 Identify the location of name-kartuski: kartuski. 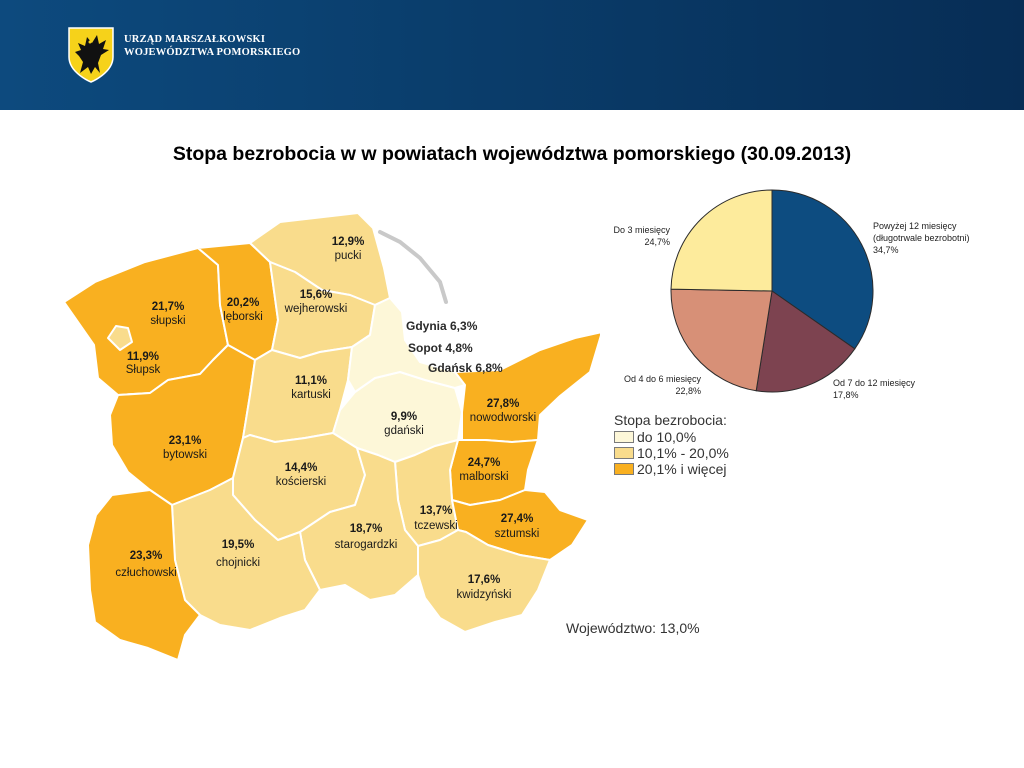
(311, 395).